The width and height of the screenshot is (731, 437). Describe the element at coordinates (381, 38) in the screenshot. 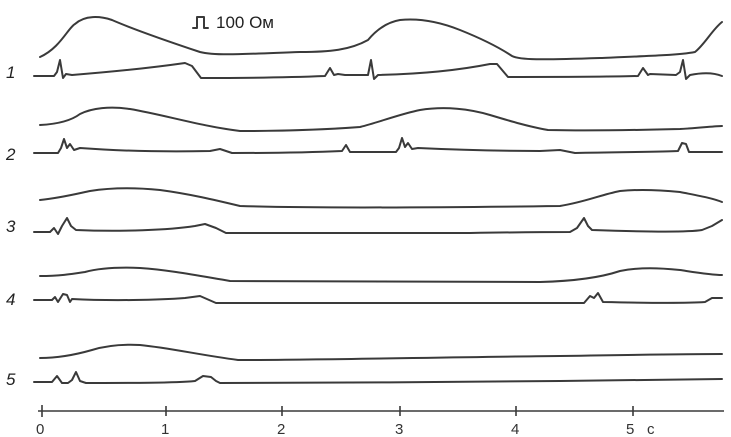

I see `record-1-pulse-wave` at that location.